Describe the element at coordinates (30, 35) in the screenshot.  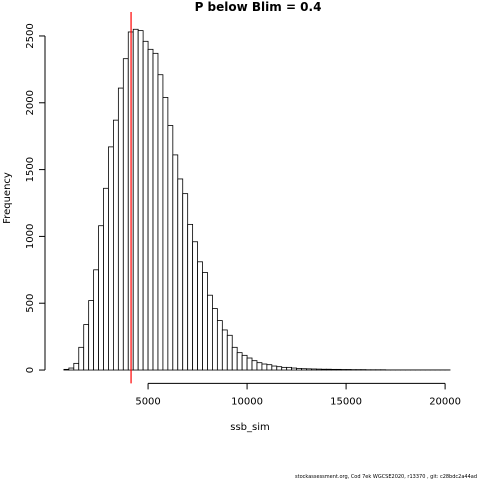
I see `y-tick-label: 2500` at that location.